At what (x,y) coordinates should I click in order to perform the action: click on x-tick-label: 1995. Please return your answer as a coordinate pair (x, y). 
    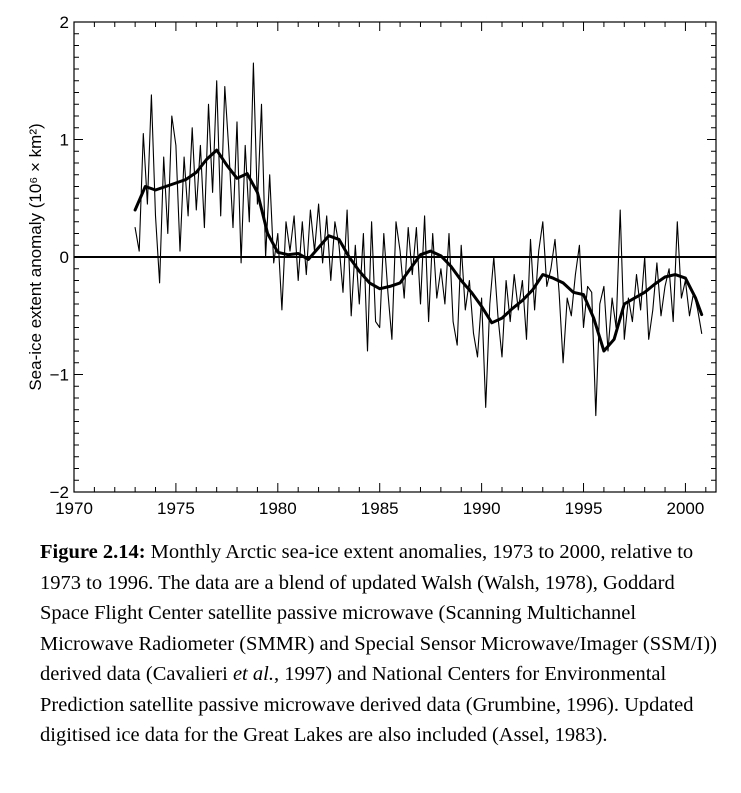
    Looking at the image, I should click on (584, 508).